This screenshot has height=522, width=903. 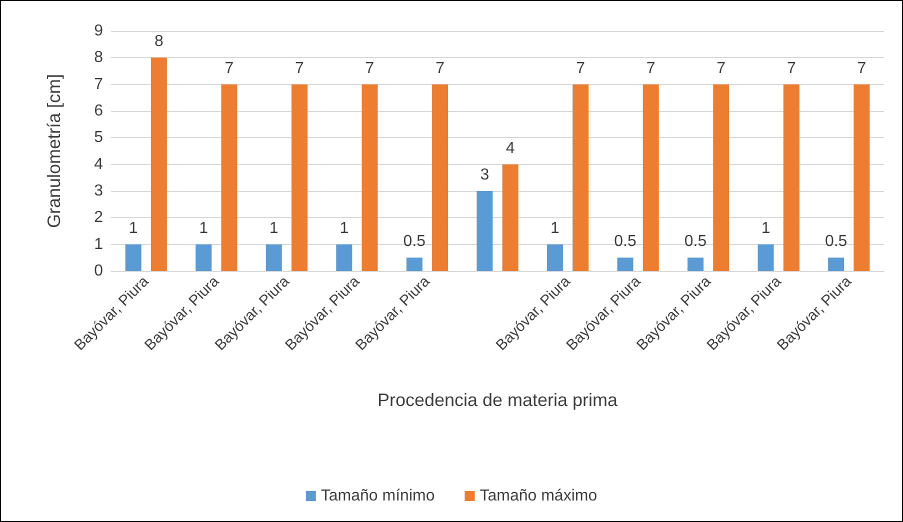 What do you see at coordinates (99, 84) in the screenshot?
I see `y-tick-label: 7` at bounding box center [99, 84].